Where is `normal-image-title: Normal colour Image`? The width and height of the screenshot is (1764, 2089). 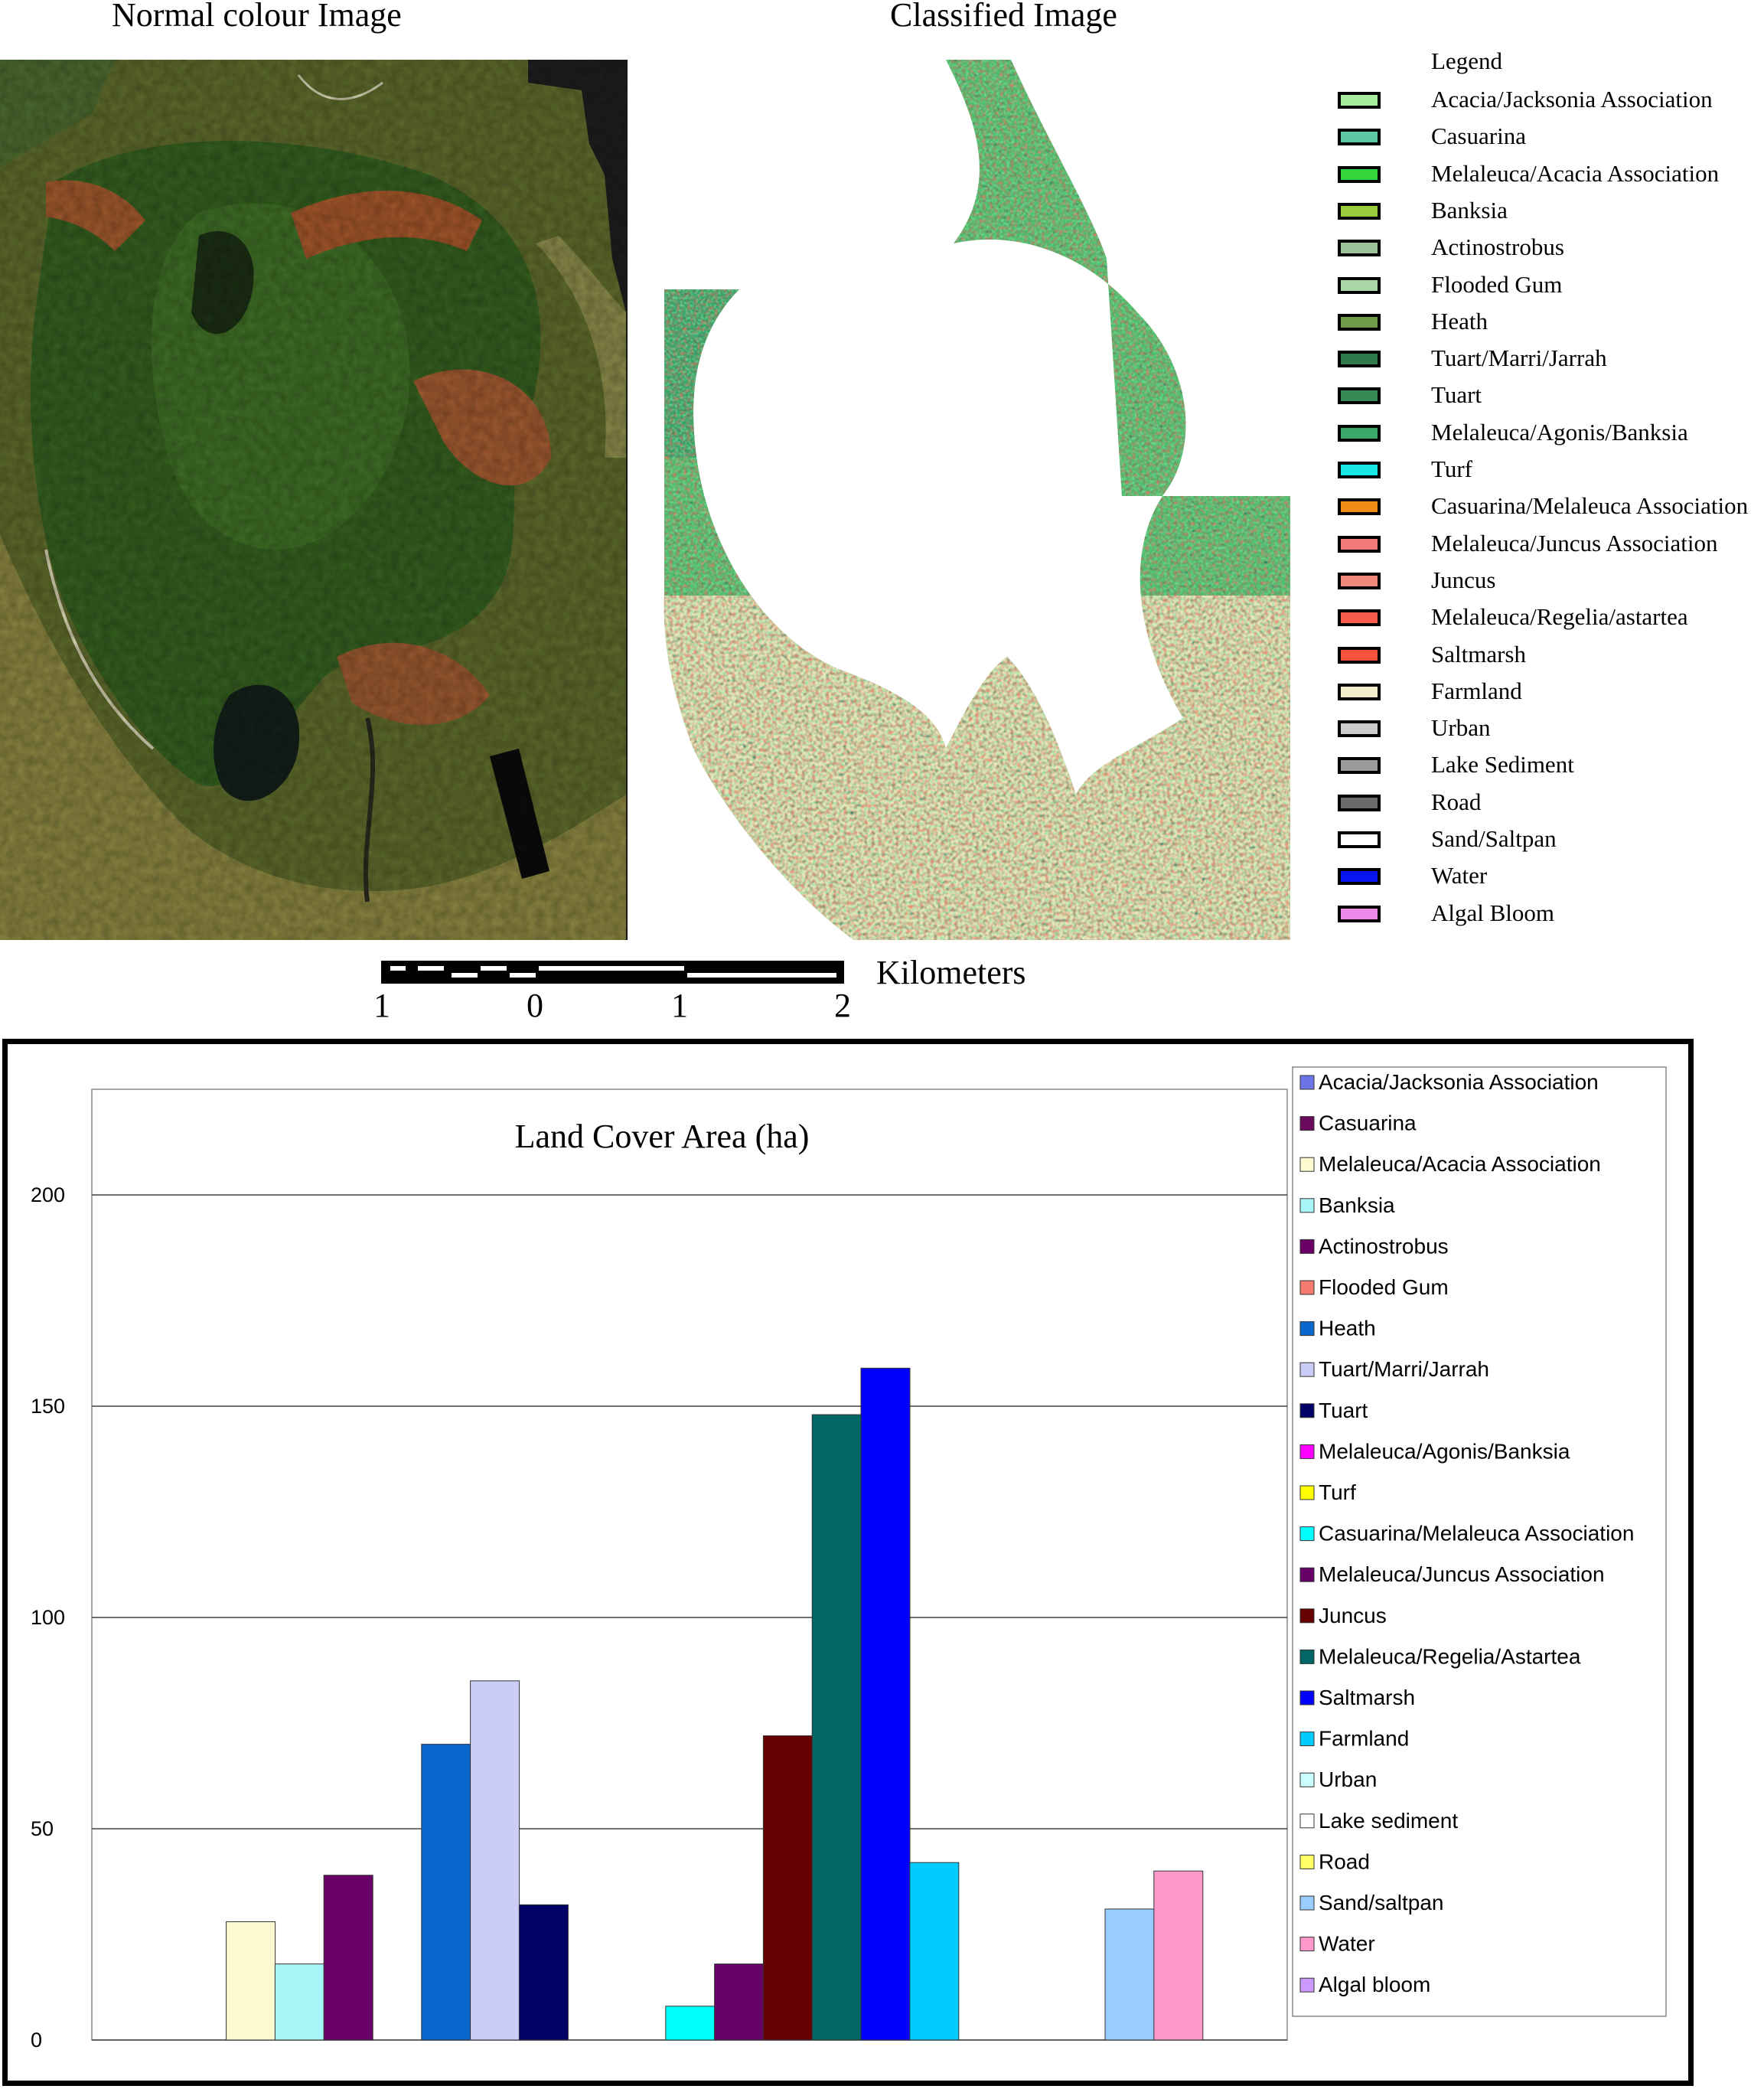
normal-image-title: Normal colour Image is located at coordinates (257, 17).